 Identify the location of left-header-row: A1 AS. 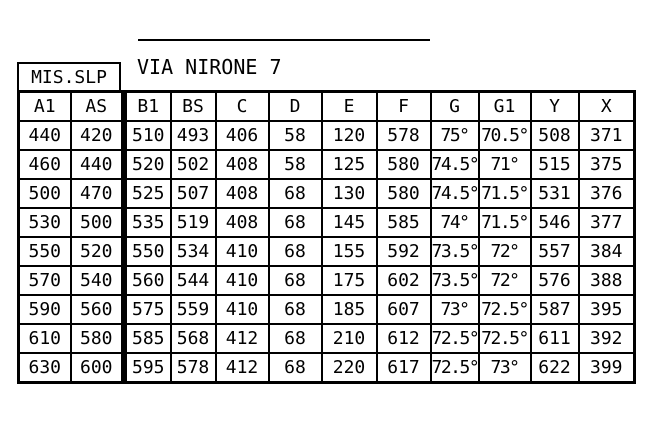
(70, 106).